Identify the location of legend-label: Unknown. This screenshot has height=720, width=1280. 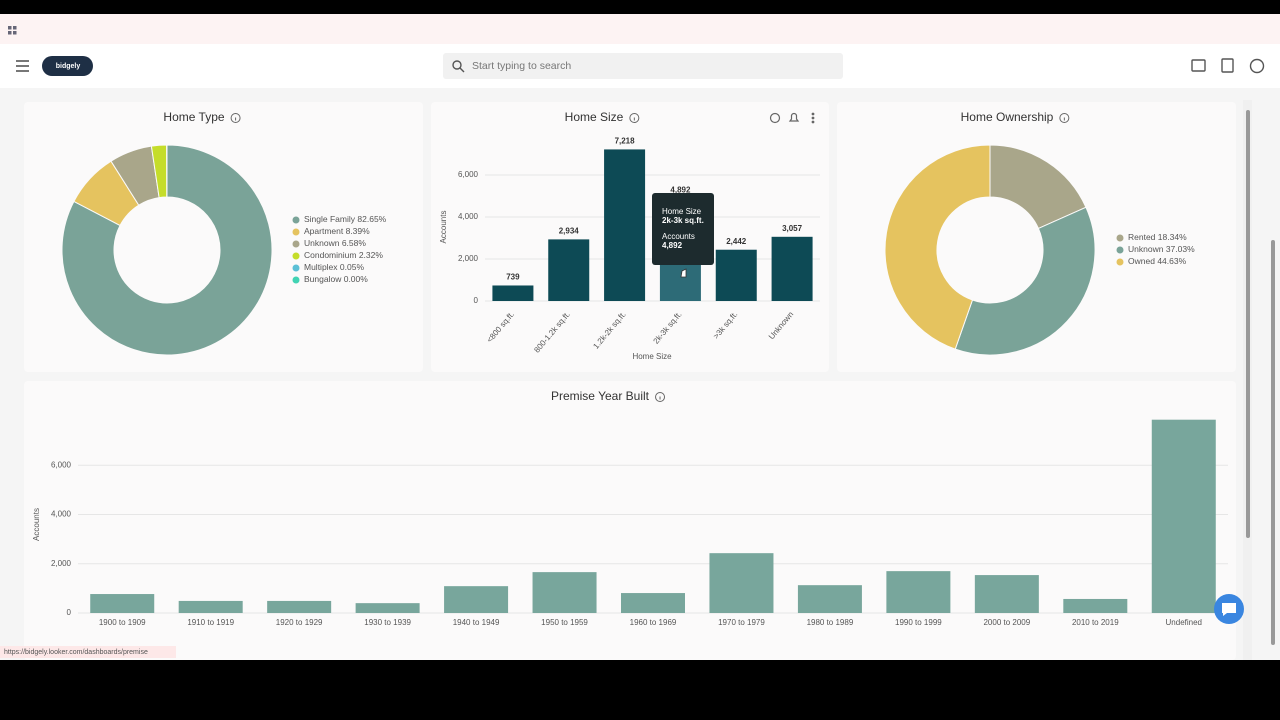
(322, 243).